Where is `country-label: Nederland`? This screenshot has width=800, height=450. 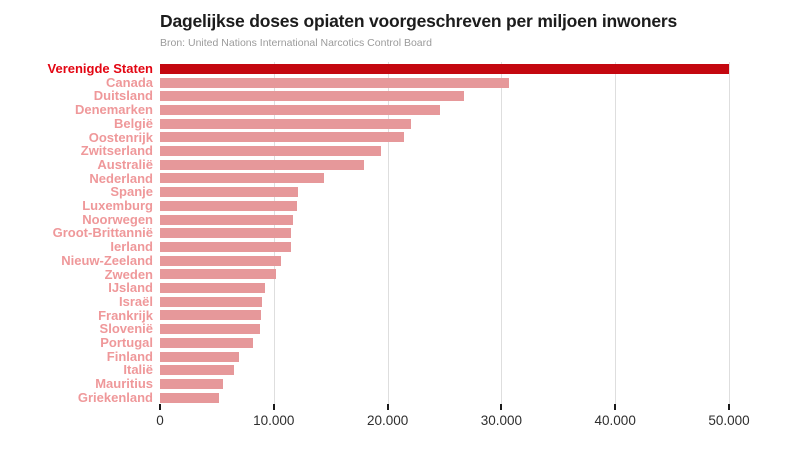 country-label: Nederland is located at coordinates (121, 178).